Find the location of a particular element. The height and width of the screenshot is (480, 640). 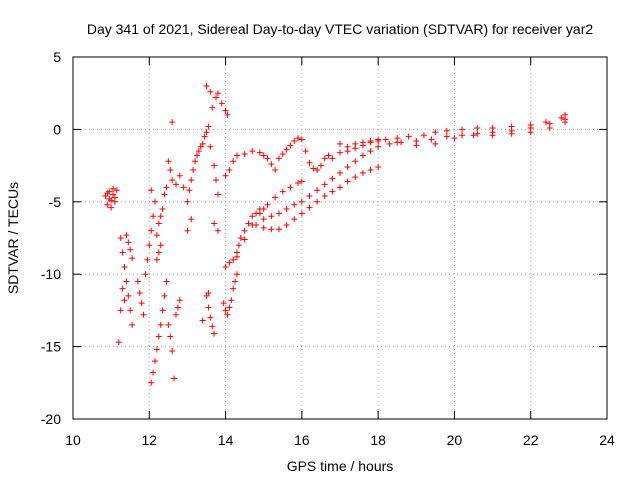

series-track-13h-b is located at coordinates (210, 178).